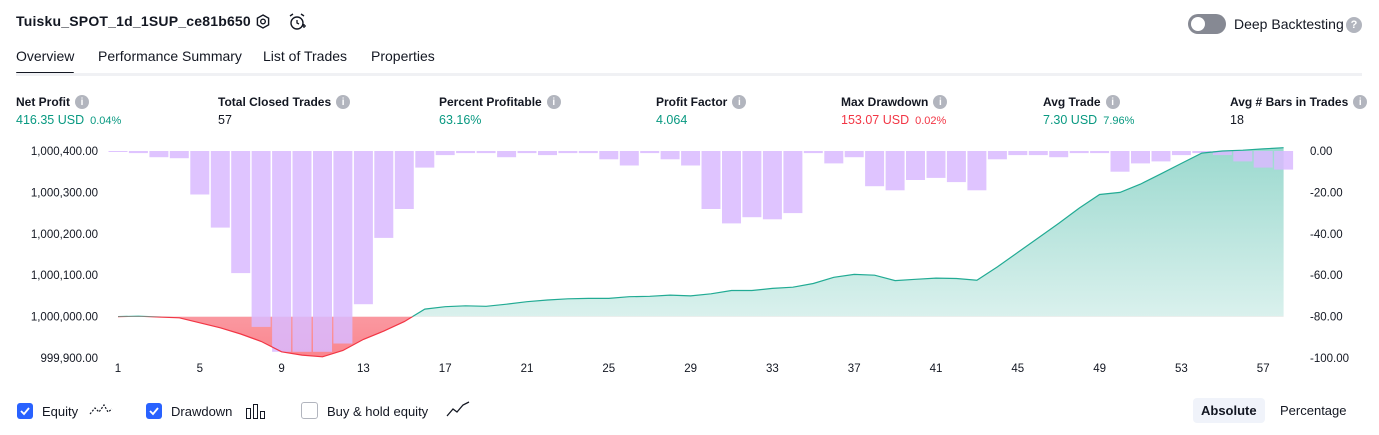  Describe the element at coordinates (445, 369) in the screenshot. I see `x-axis-tick-label: 17` at that location.